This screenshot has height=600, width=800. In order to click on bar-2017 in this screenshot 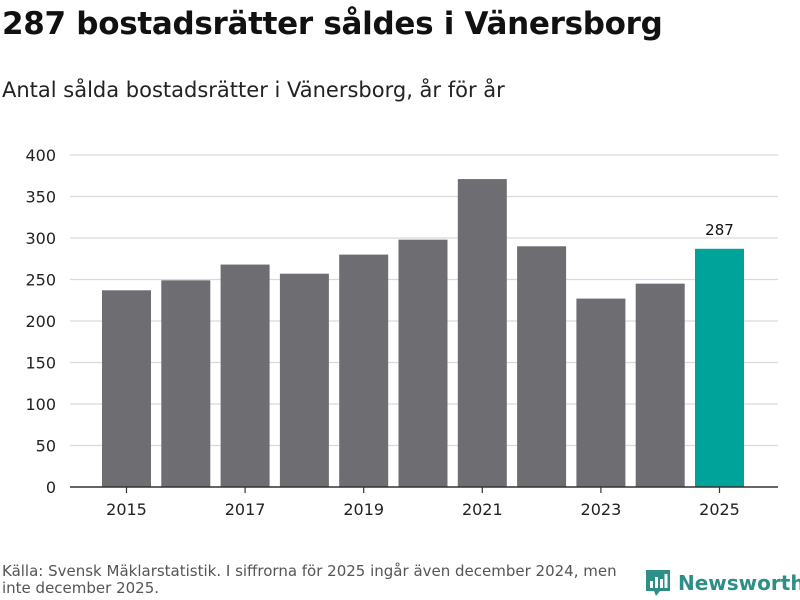, I will do `click(245, 375)`.